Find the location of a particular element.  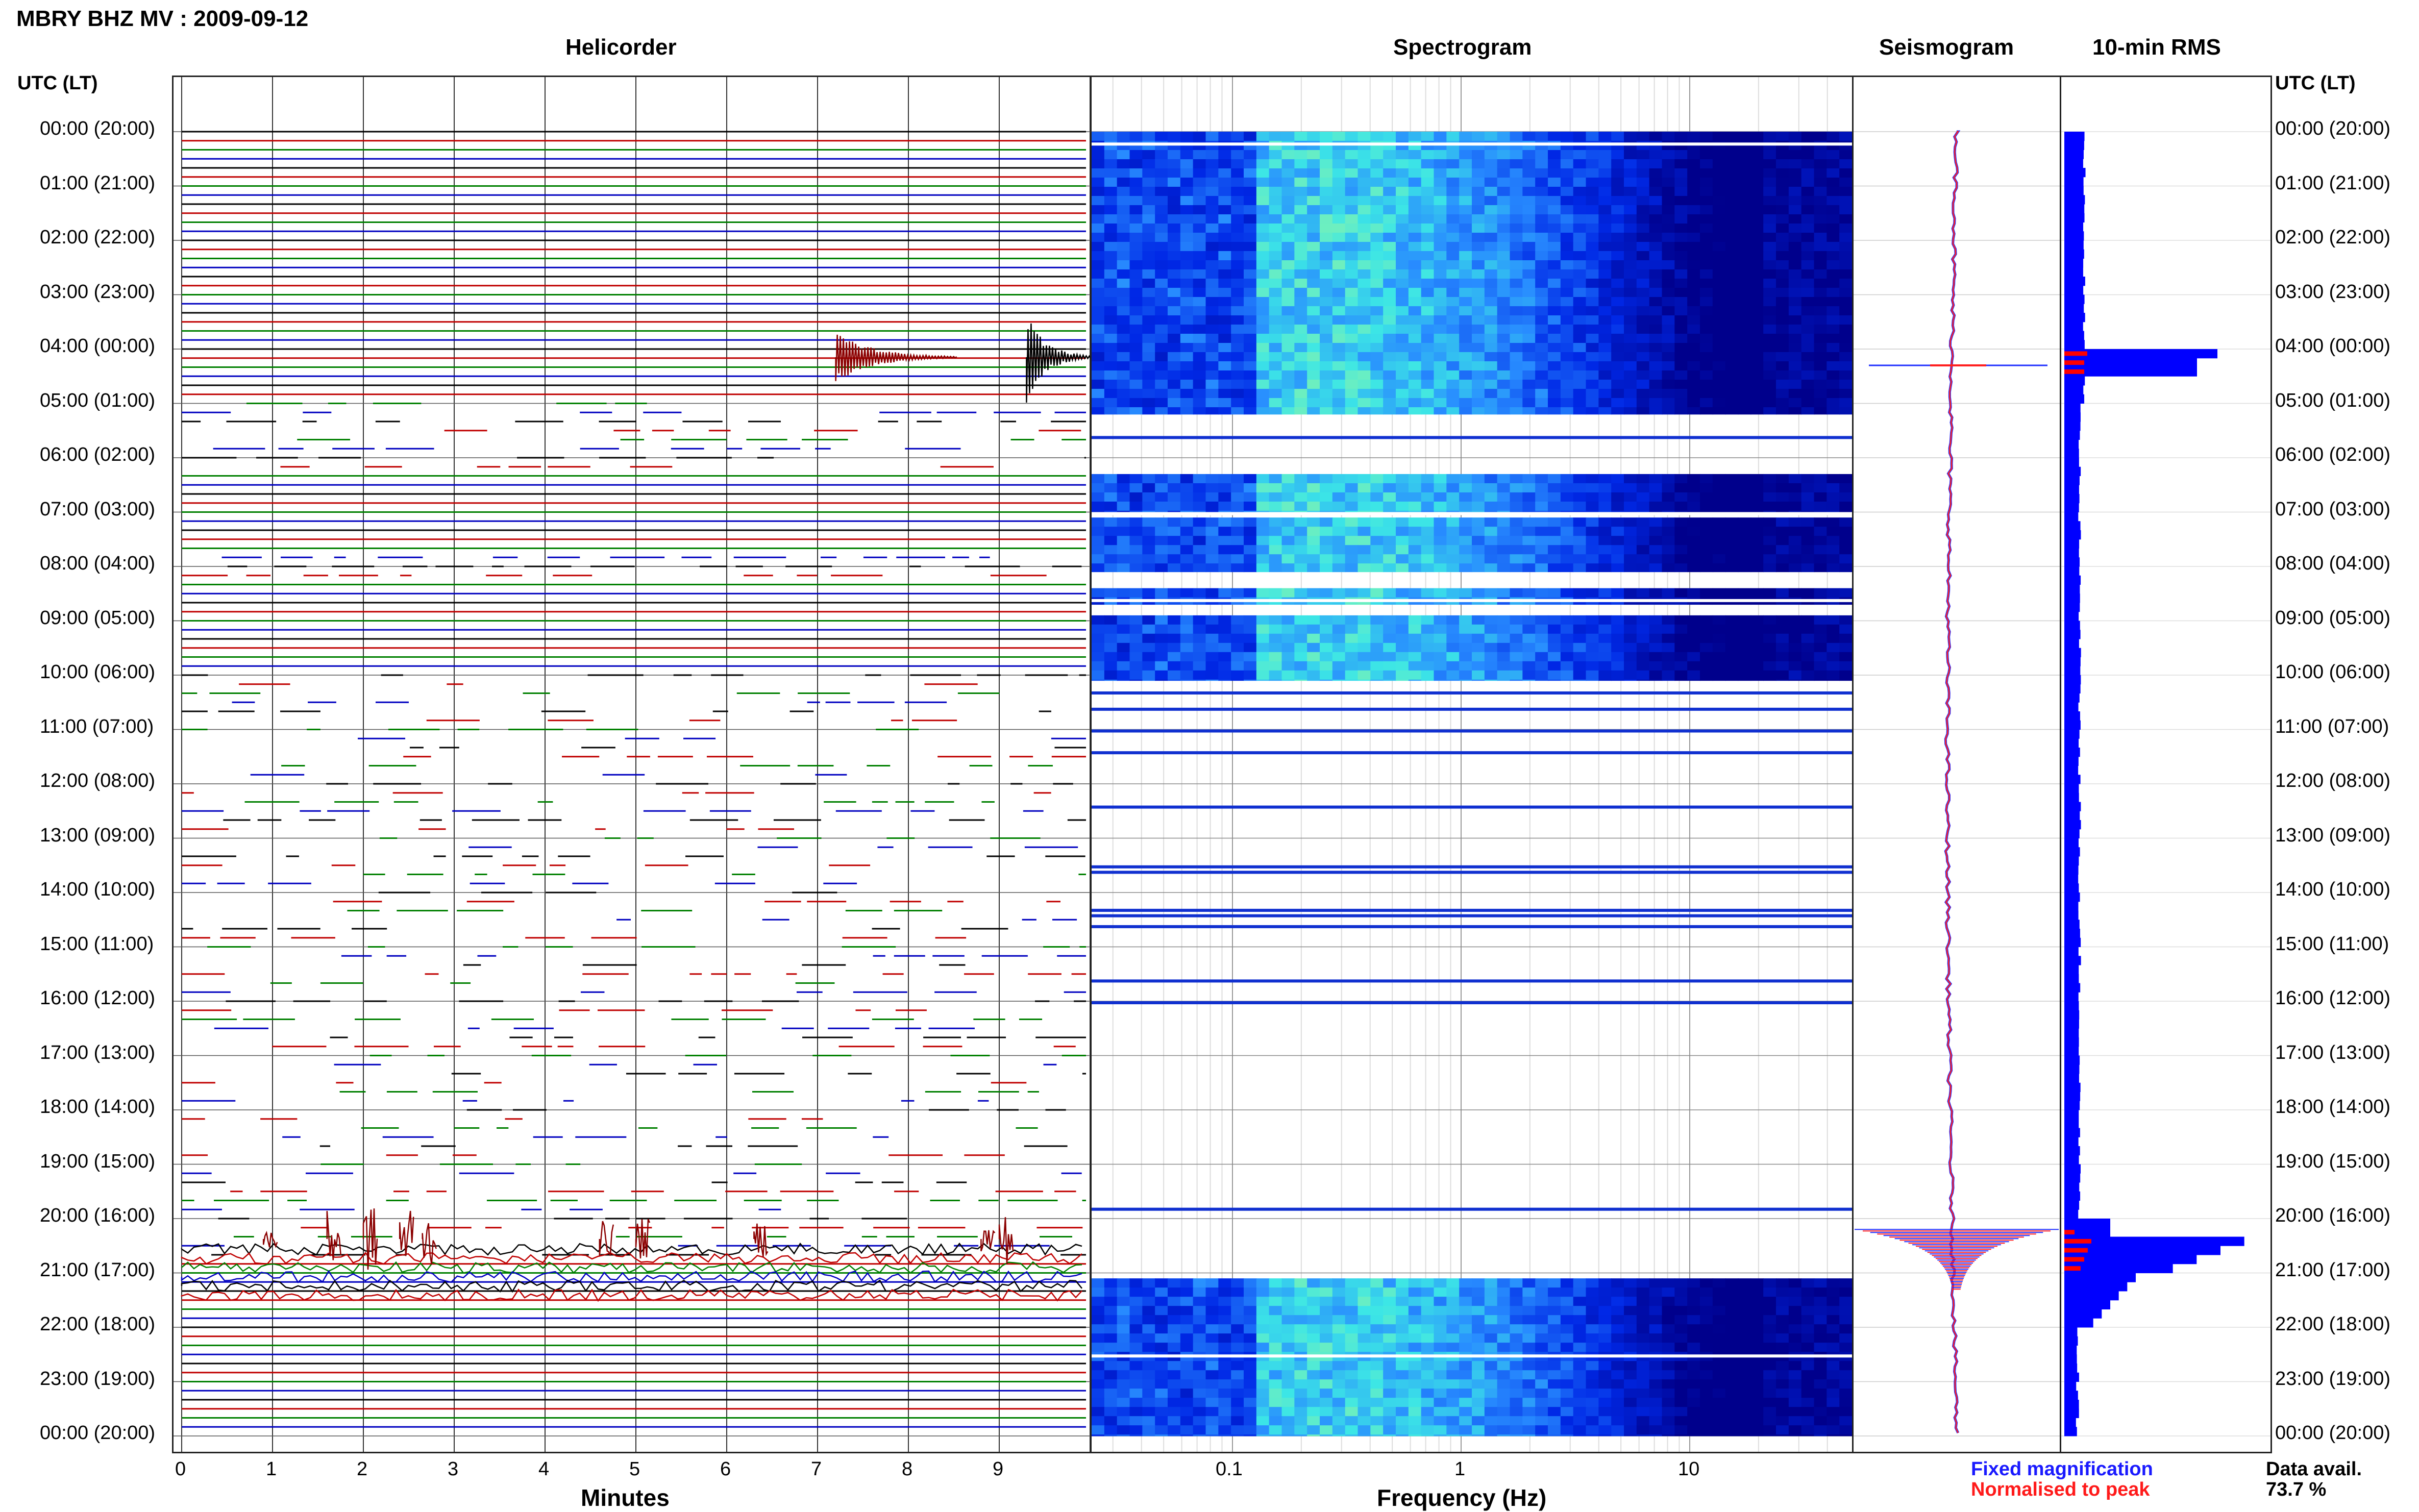

time-label-right: 18:00 (14:00) is located at coordinates (2333, 1107).